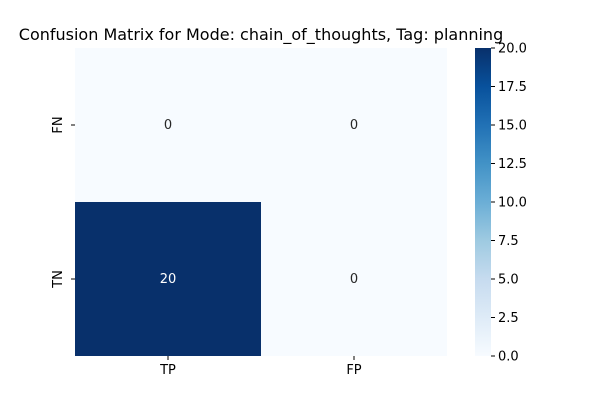 The width and height of the screenshot is (600, 405). What do you see at coordinates (508, 280) in the screenshot?
I see `colorbar-tick-label: 5.0` at bounding box center [508, 280].